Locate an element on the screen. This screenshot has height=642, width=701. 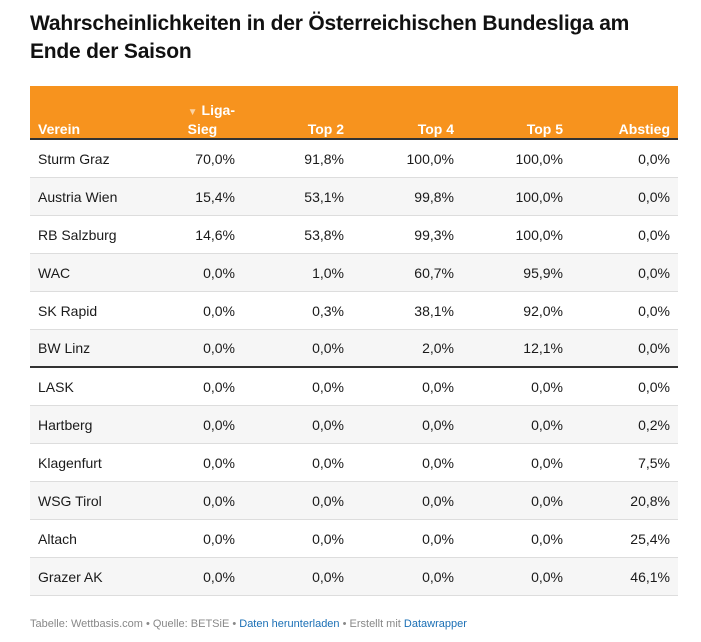
value-cell-abstieg: 46,1% is located at coordinates (650, 576).